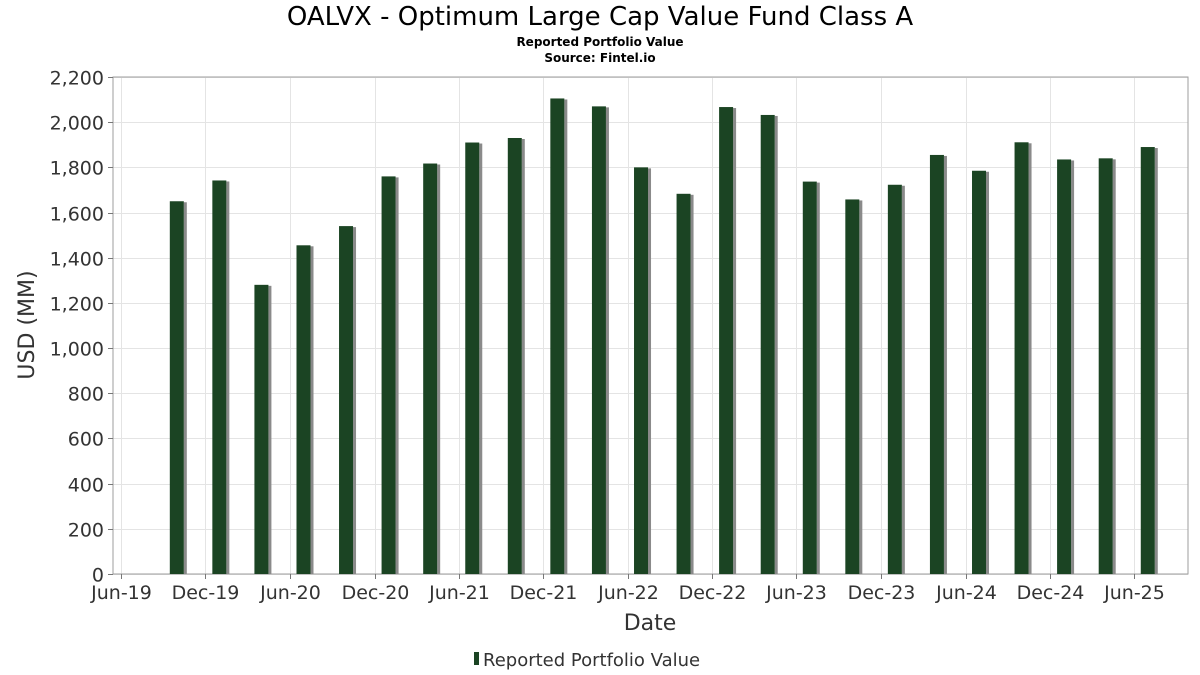  I want to click on x-tick-label: Jun-20, so click(290, 593).